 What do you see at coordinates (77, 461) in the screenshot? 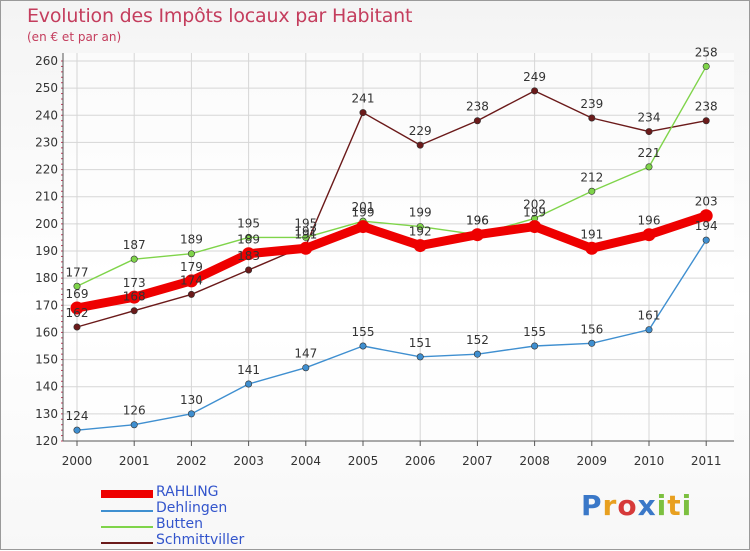
I see `x-tick-label: 2000` at bounding box center [77, 461].